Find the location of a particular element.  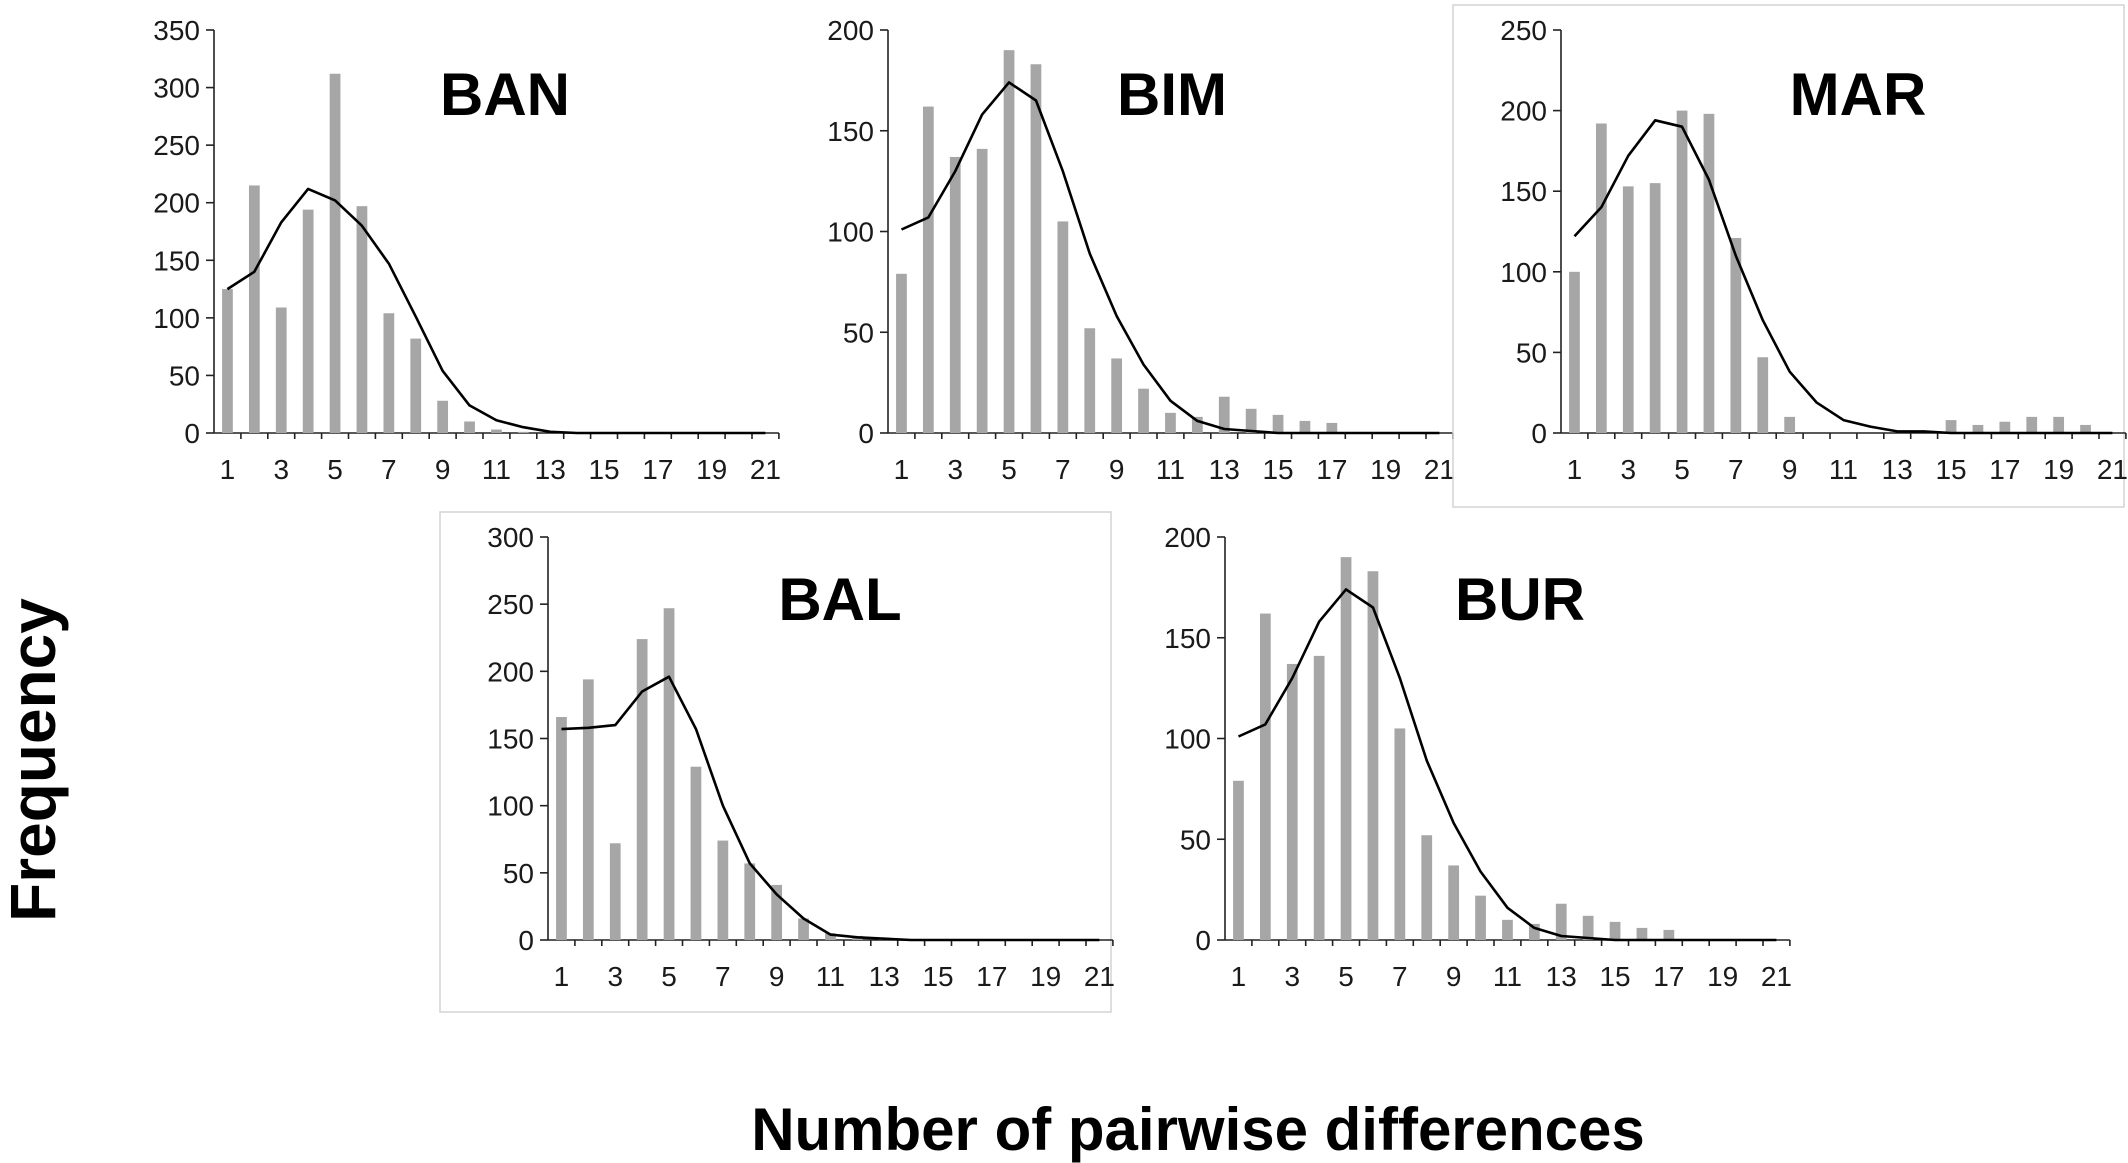

panel-title: BAL is located at coordinates (839, 599).